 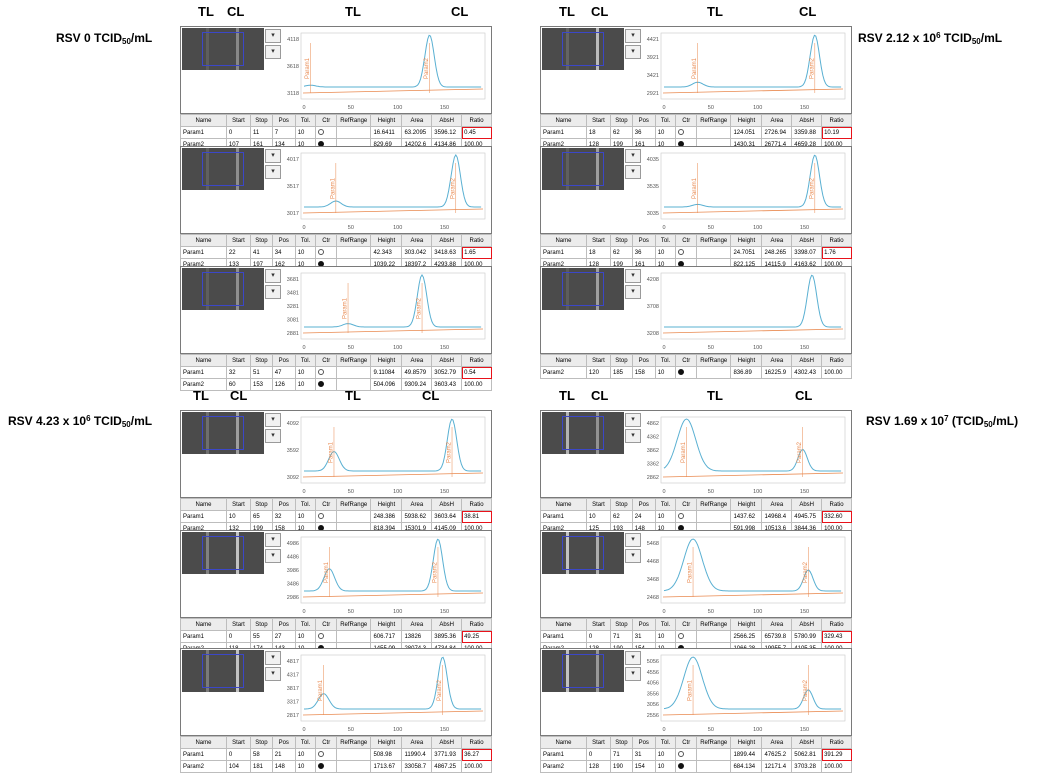 I want to click on table-cell: 18, so click(x=598, y=132).